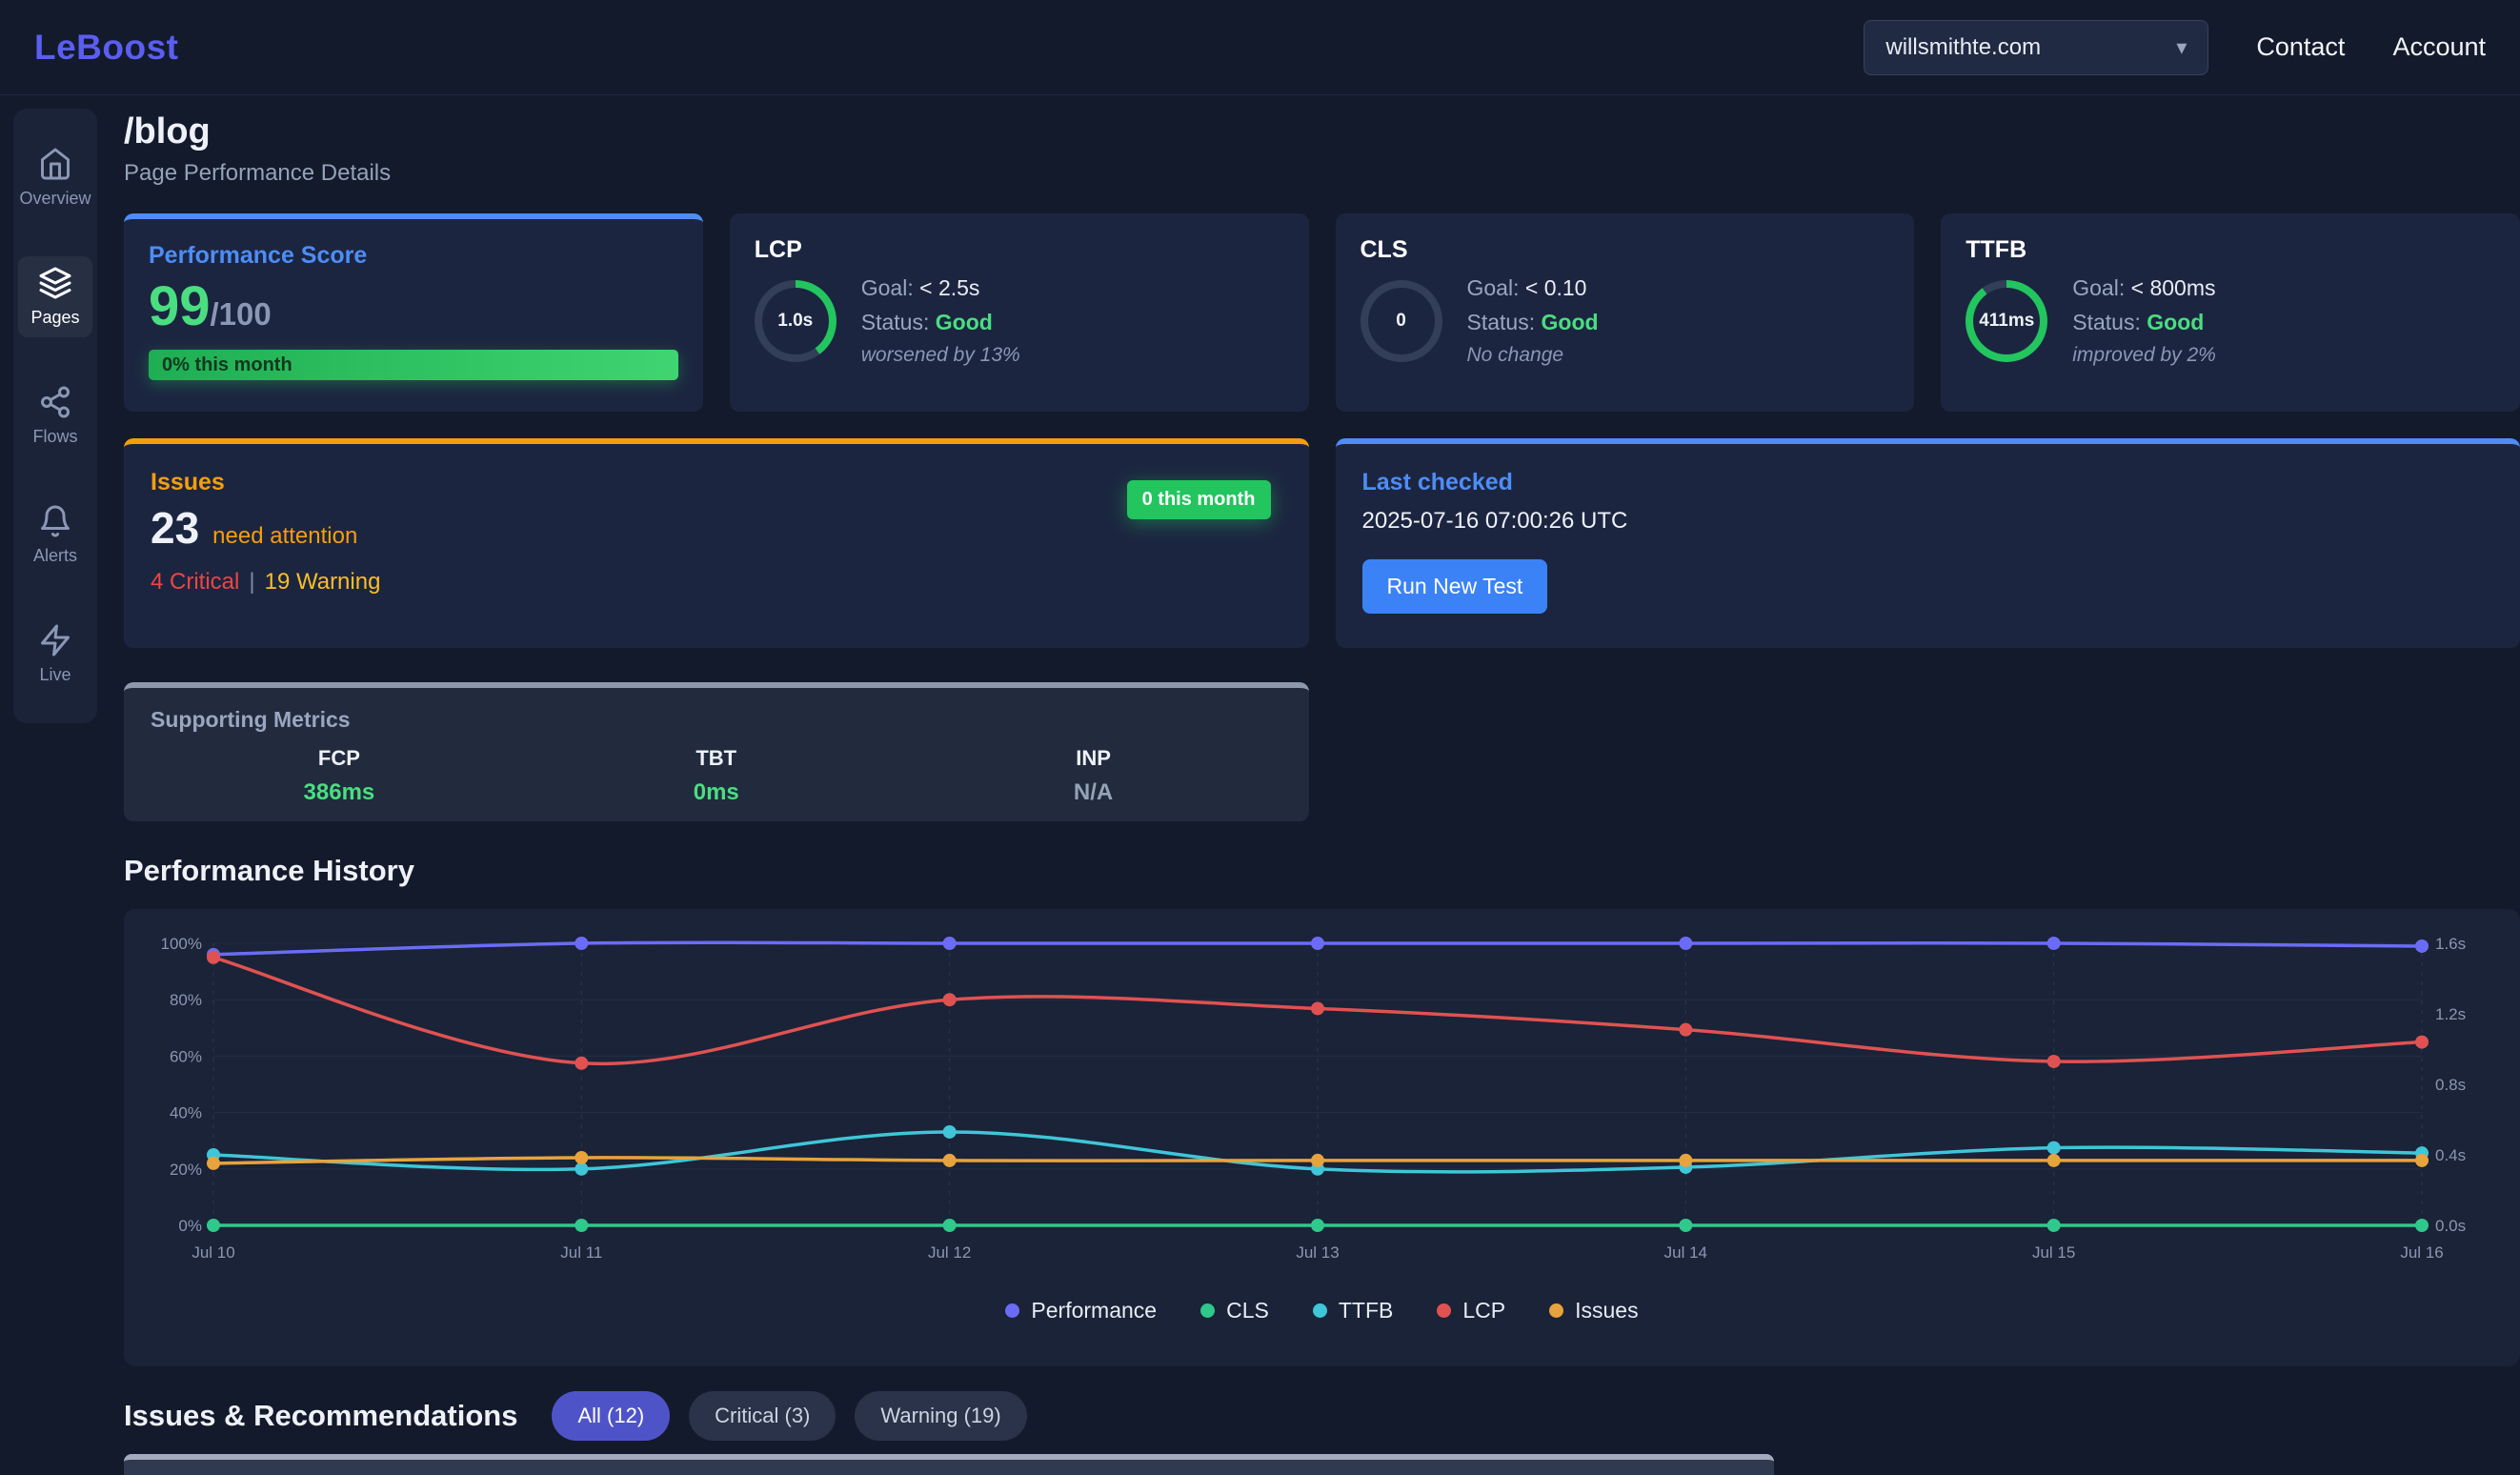  I want to click on supporting-metrics-title: Supporting Metrics, so click(716, 720).